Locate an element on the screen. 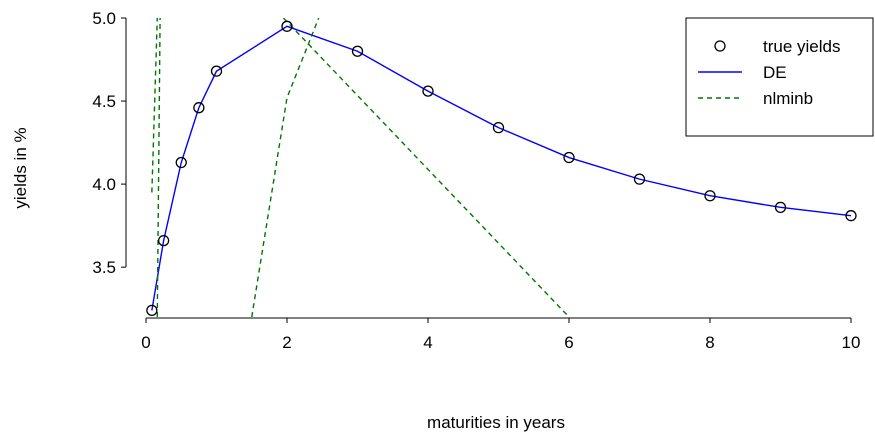 The width and height of the screenshot is (875, 436). legend-items: true yields DE nlminb is located at coordinates (769, 72).